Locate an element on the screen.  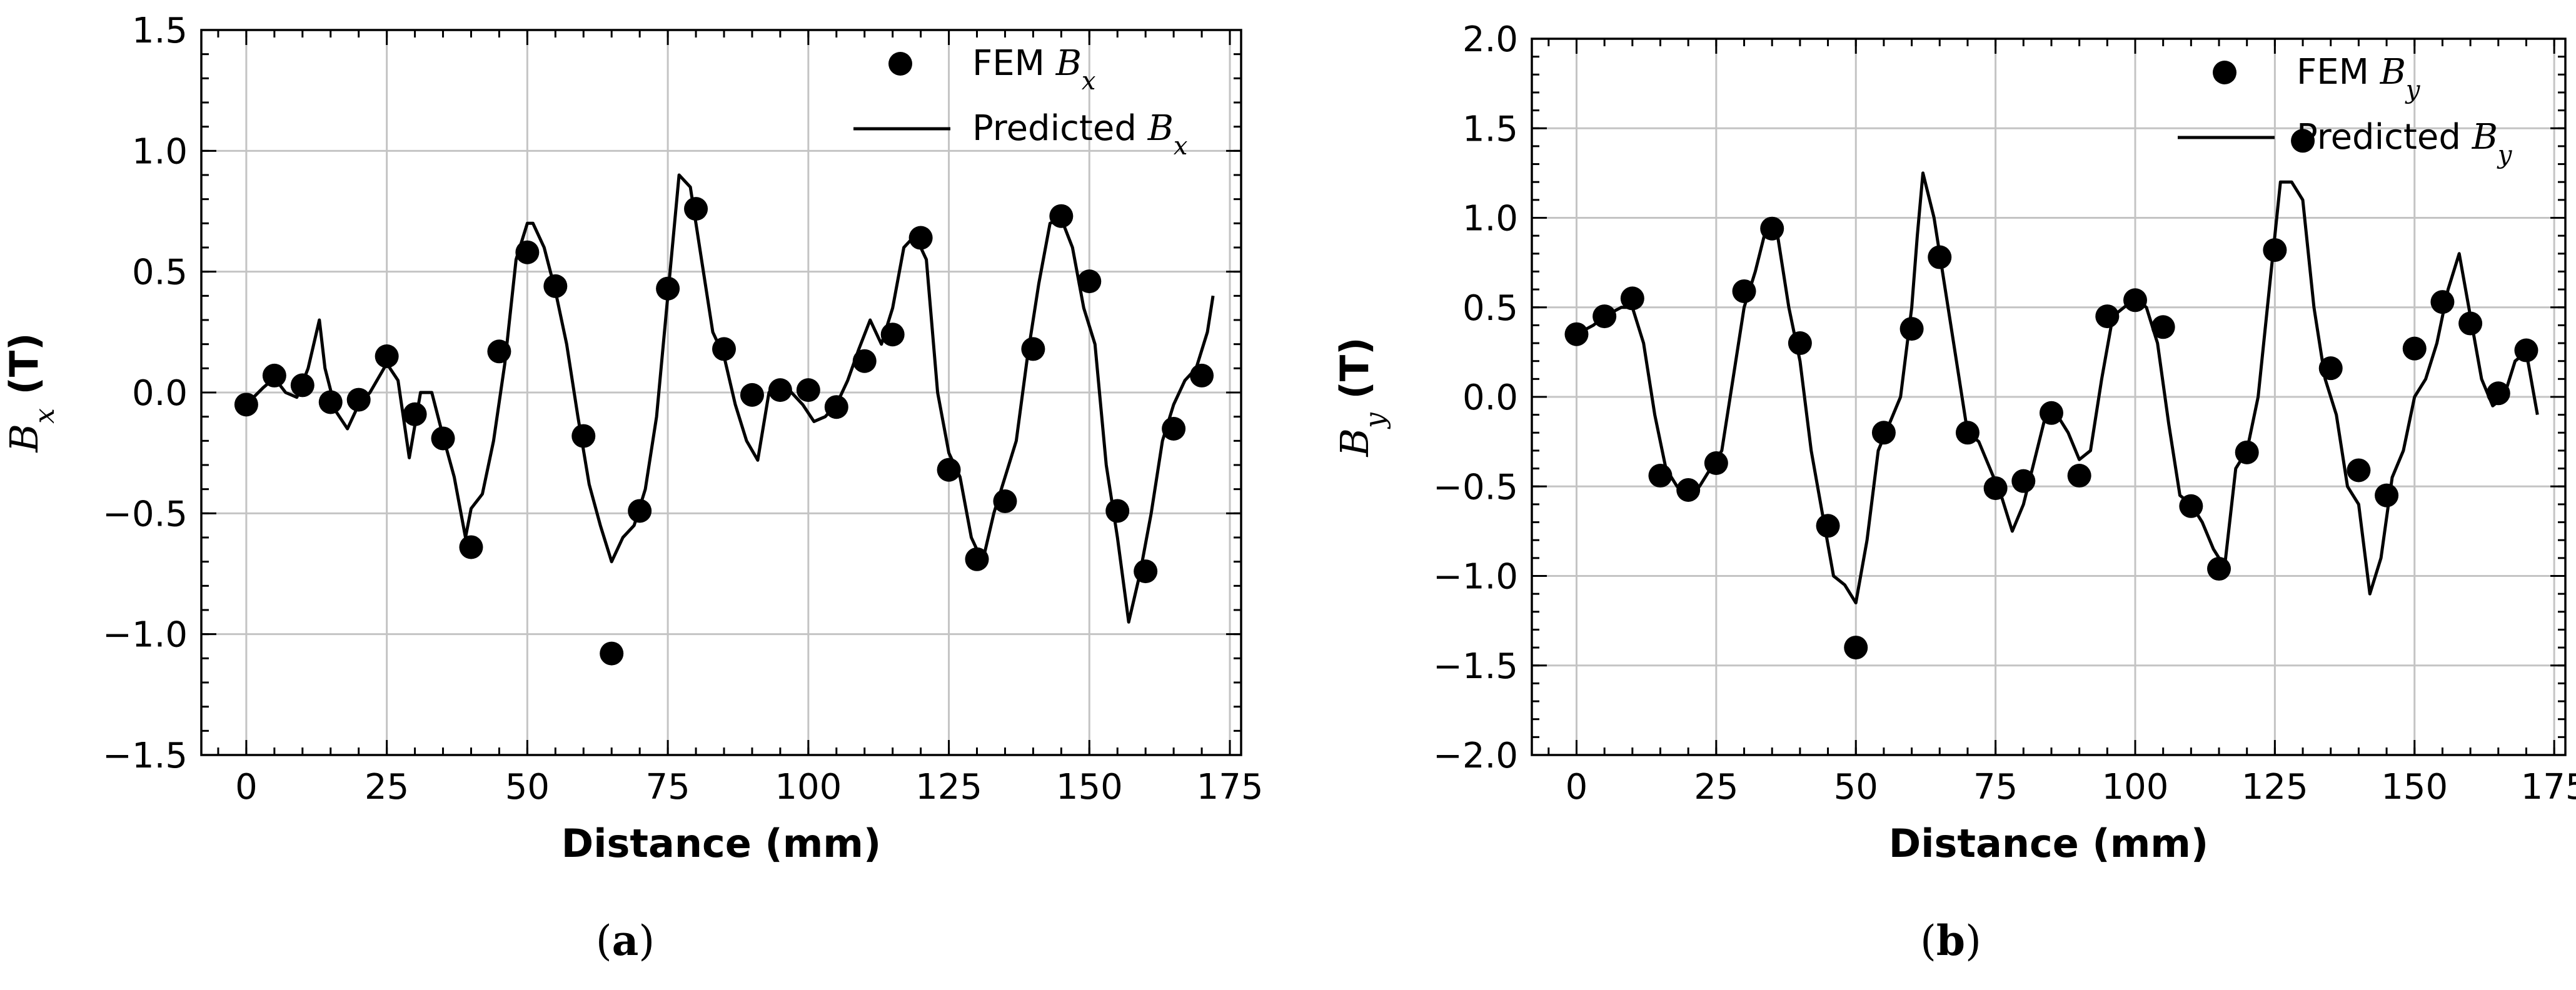
y-axis-title: By (T) is located at coordinates (1361, 398).